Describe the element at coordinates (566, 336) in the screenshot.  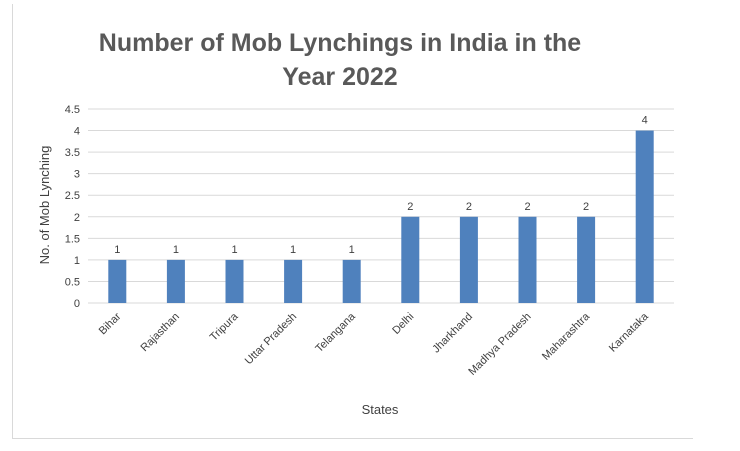
I see `x-tick-label: Maharashtra` at that location.